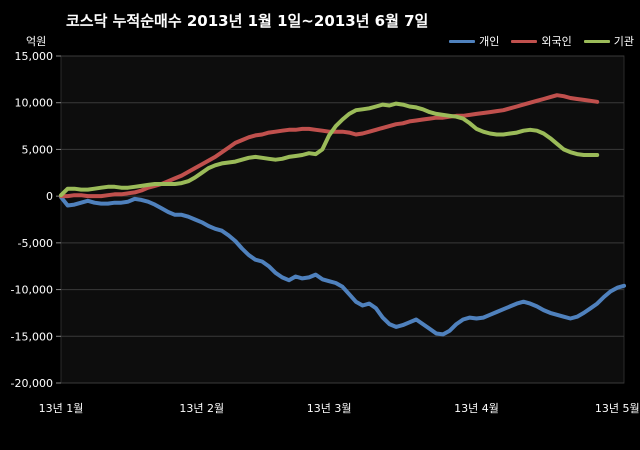 The height and width of the screenshot is (450, 640). What do you see at coordinates (34, 56) in the screenshot?
I see `y-tick-label: 15,000` at bounding box center [34, 56].